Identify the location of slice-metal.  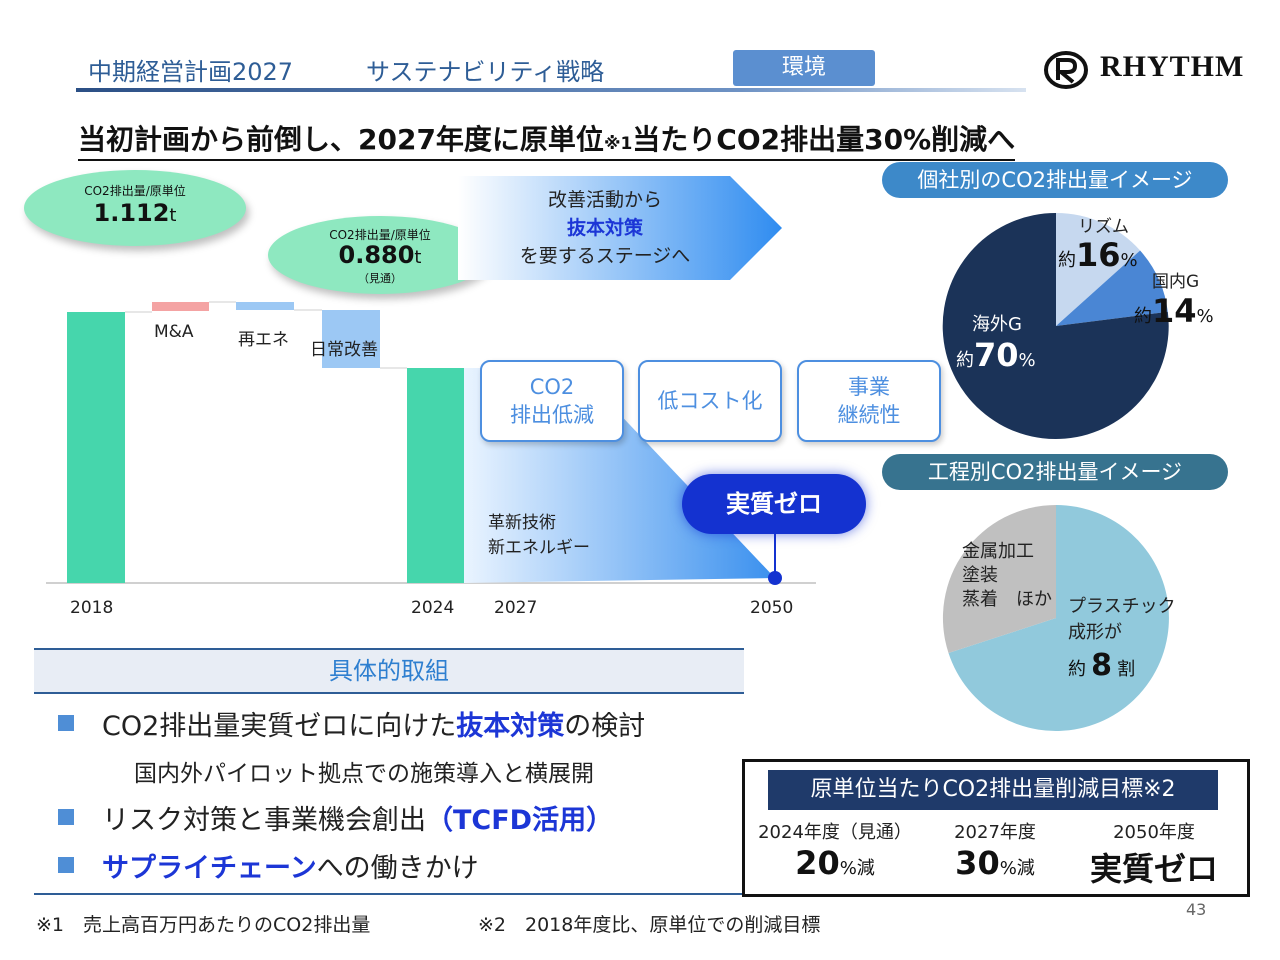
(999, 579).